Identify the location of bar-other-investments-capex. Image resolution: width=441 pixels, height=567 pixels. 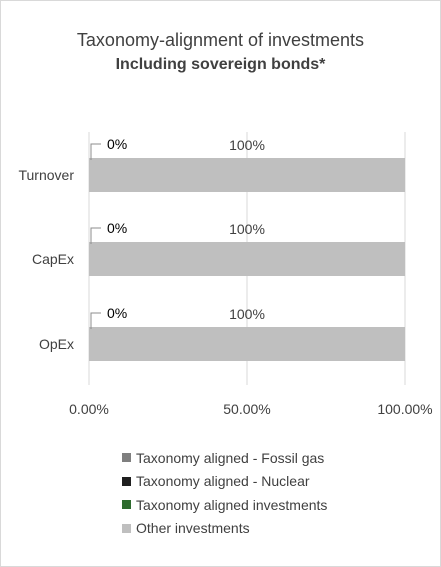
(247, 259).